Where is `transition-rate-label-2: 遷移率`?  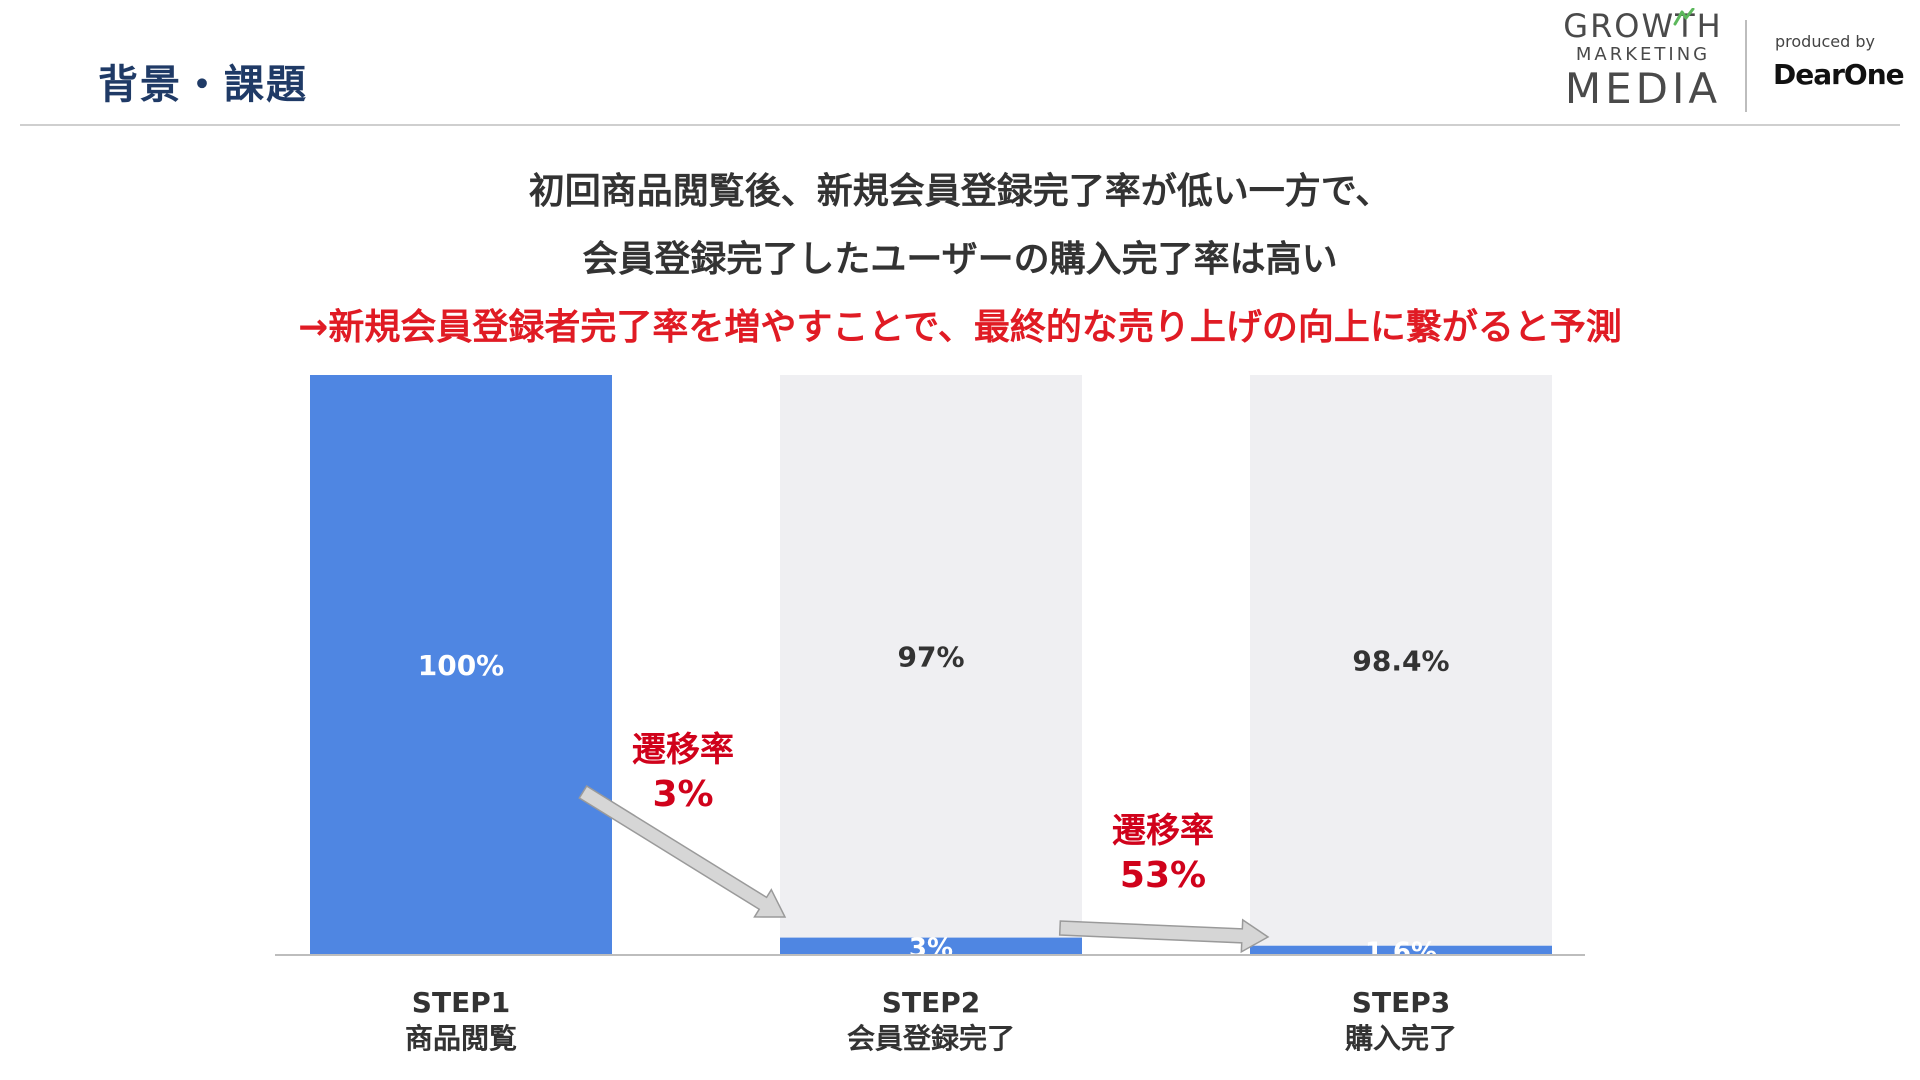 transition-rate-label-2: 遷移率 is located at coordinates (1163, 831).